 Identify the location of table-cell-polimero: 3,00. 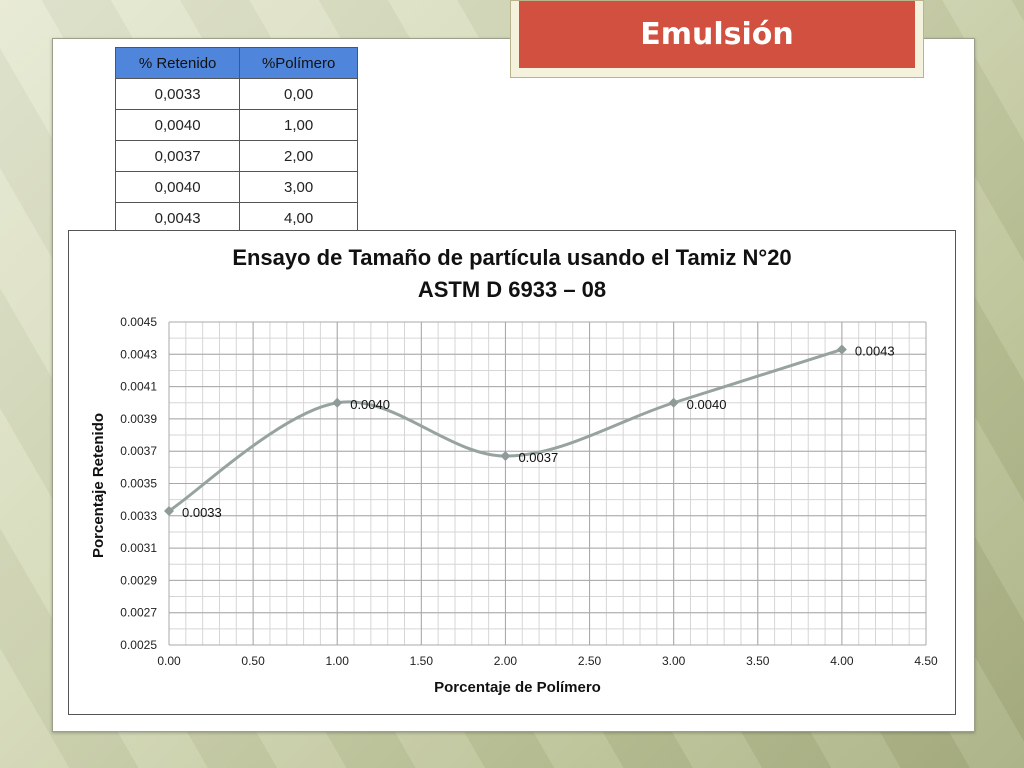
(298, 187).